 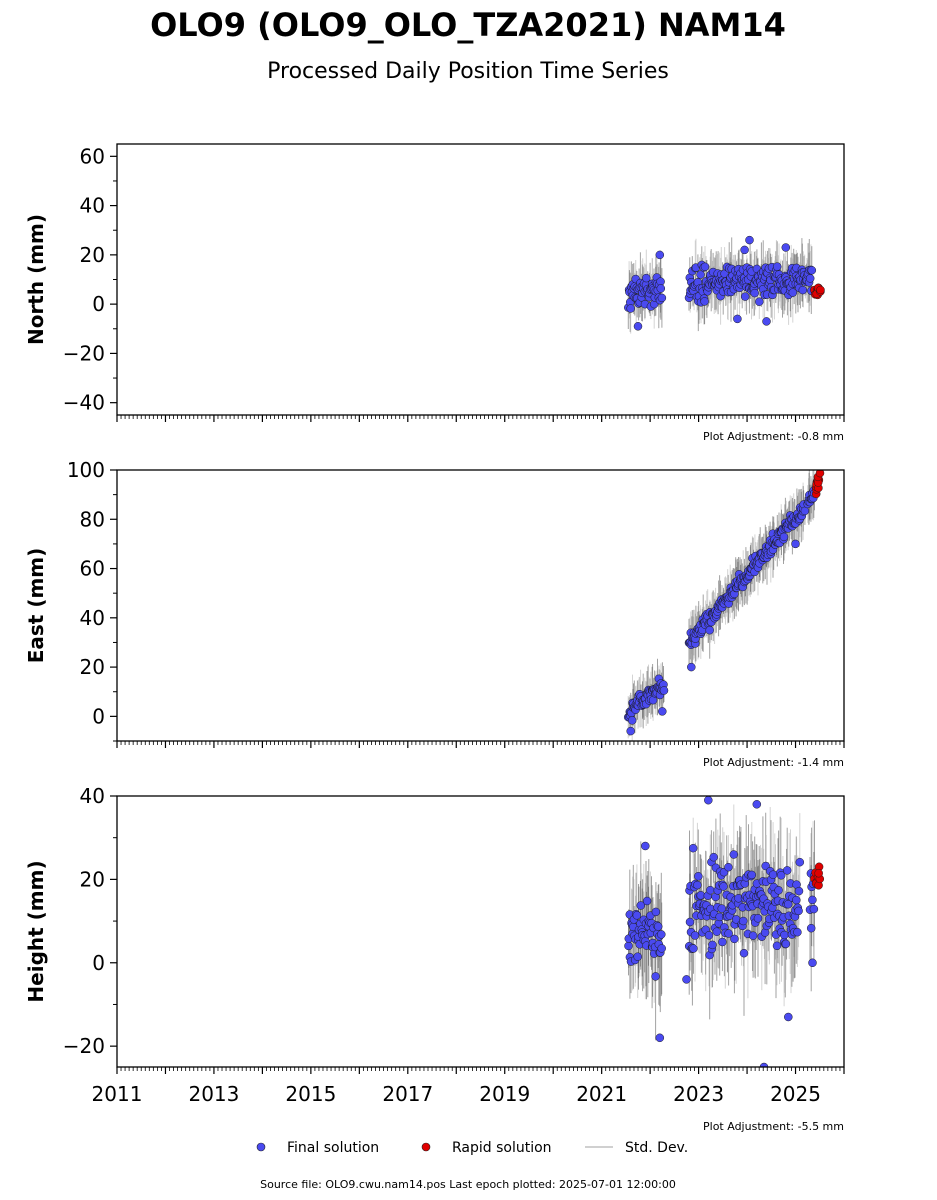 I want to click on legend-final-marker, so click(x=261, y=1147).